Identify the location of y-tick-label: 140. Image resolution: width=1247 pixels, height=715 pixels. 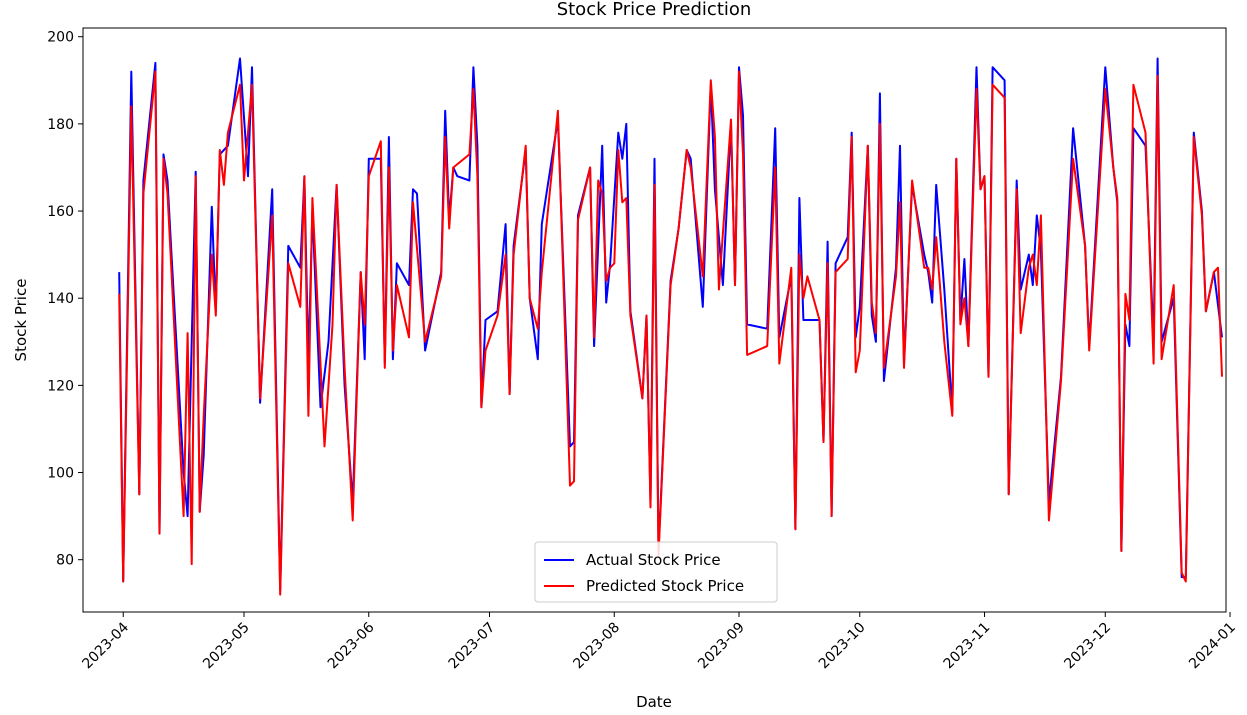
(60, 299).